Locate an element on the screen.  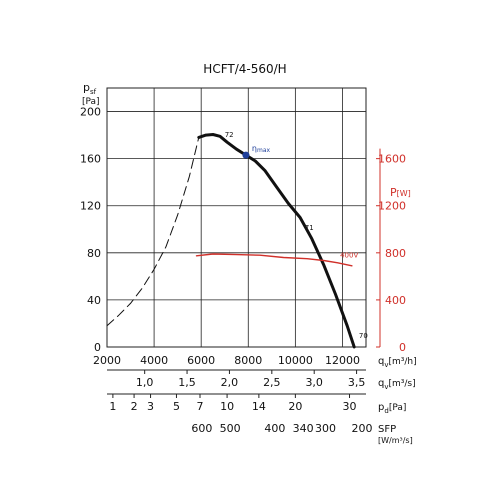
x-axis-main-title: qv[m³/h] is located at coordinates (397, 362).